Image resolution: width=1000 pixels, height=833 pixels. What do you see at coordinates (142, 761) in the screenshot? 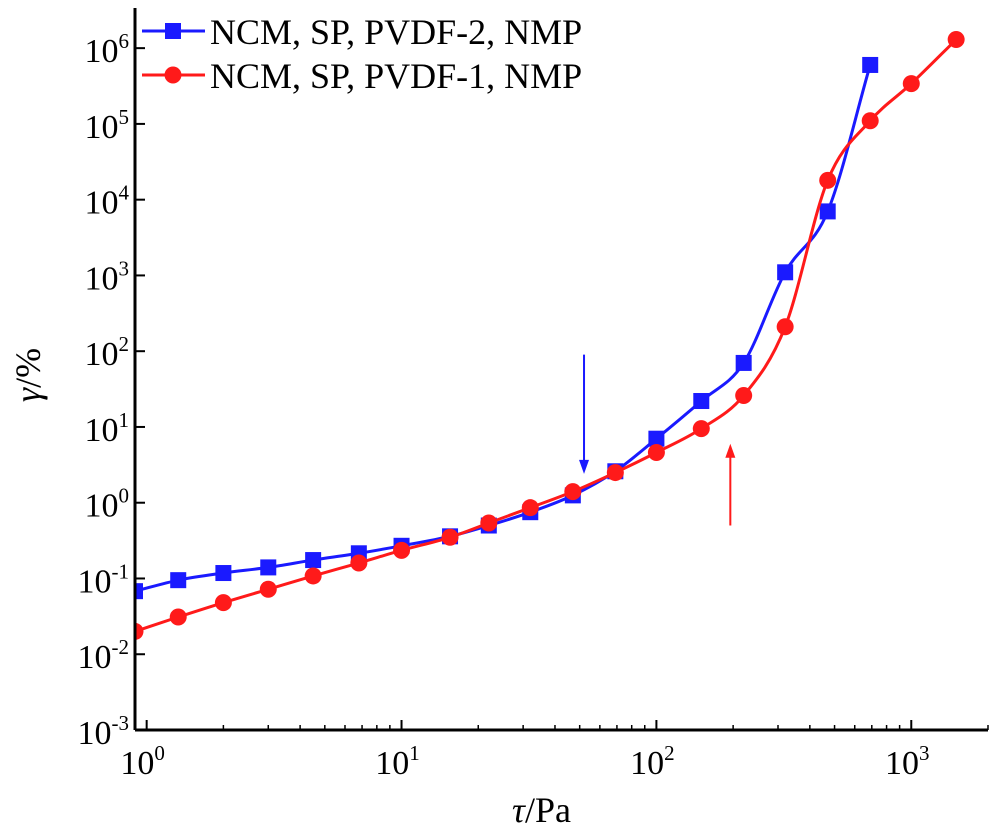
I see `x-tick-label: 10⁰` at bounding box center [142, 761].